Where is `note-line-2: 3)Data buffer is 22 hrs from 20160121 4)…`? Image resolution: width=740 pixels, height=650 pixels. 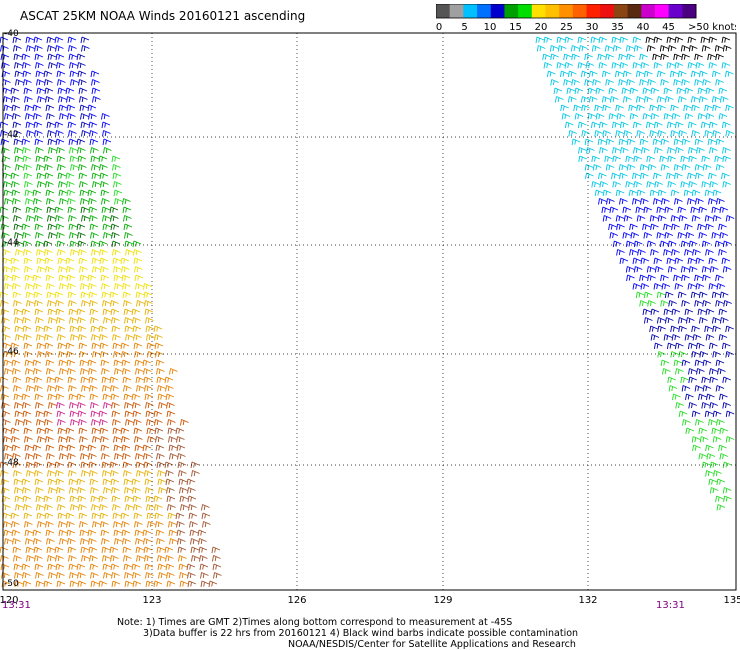
note-line-2: 3)Data buffer is 22 hrs from 20160121 4)… is located at coordinates (361, 633).